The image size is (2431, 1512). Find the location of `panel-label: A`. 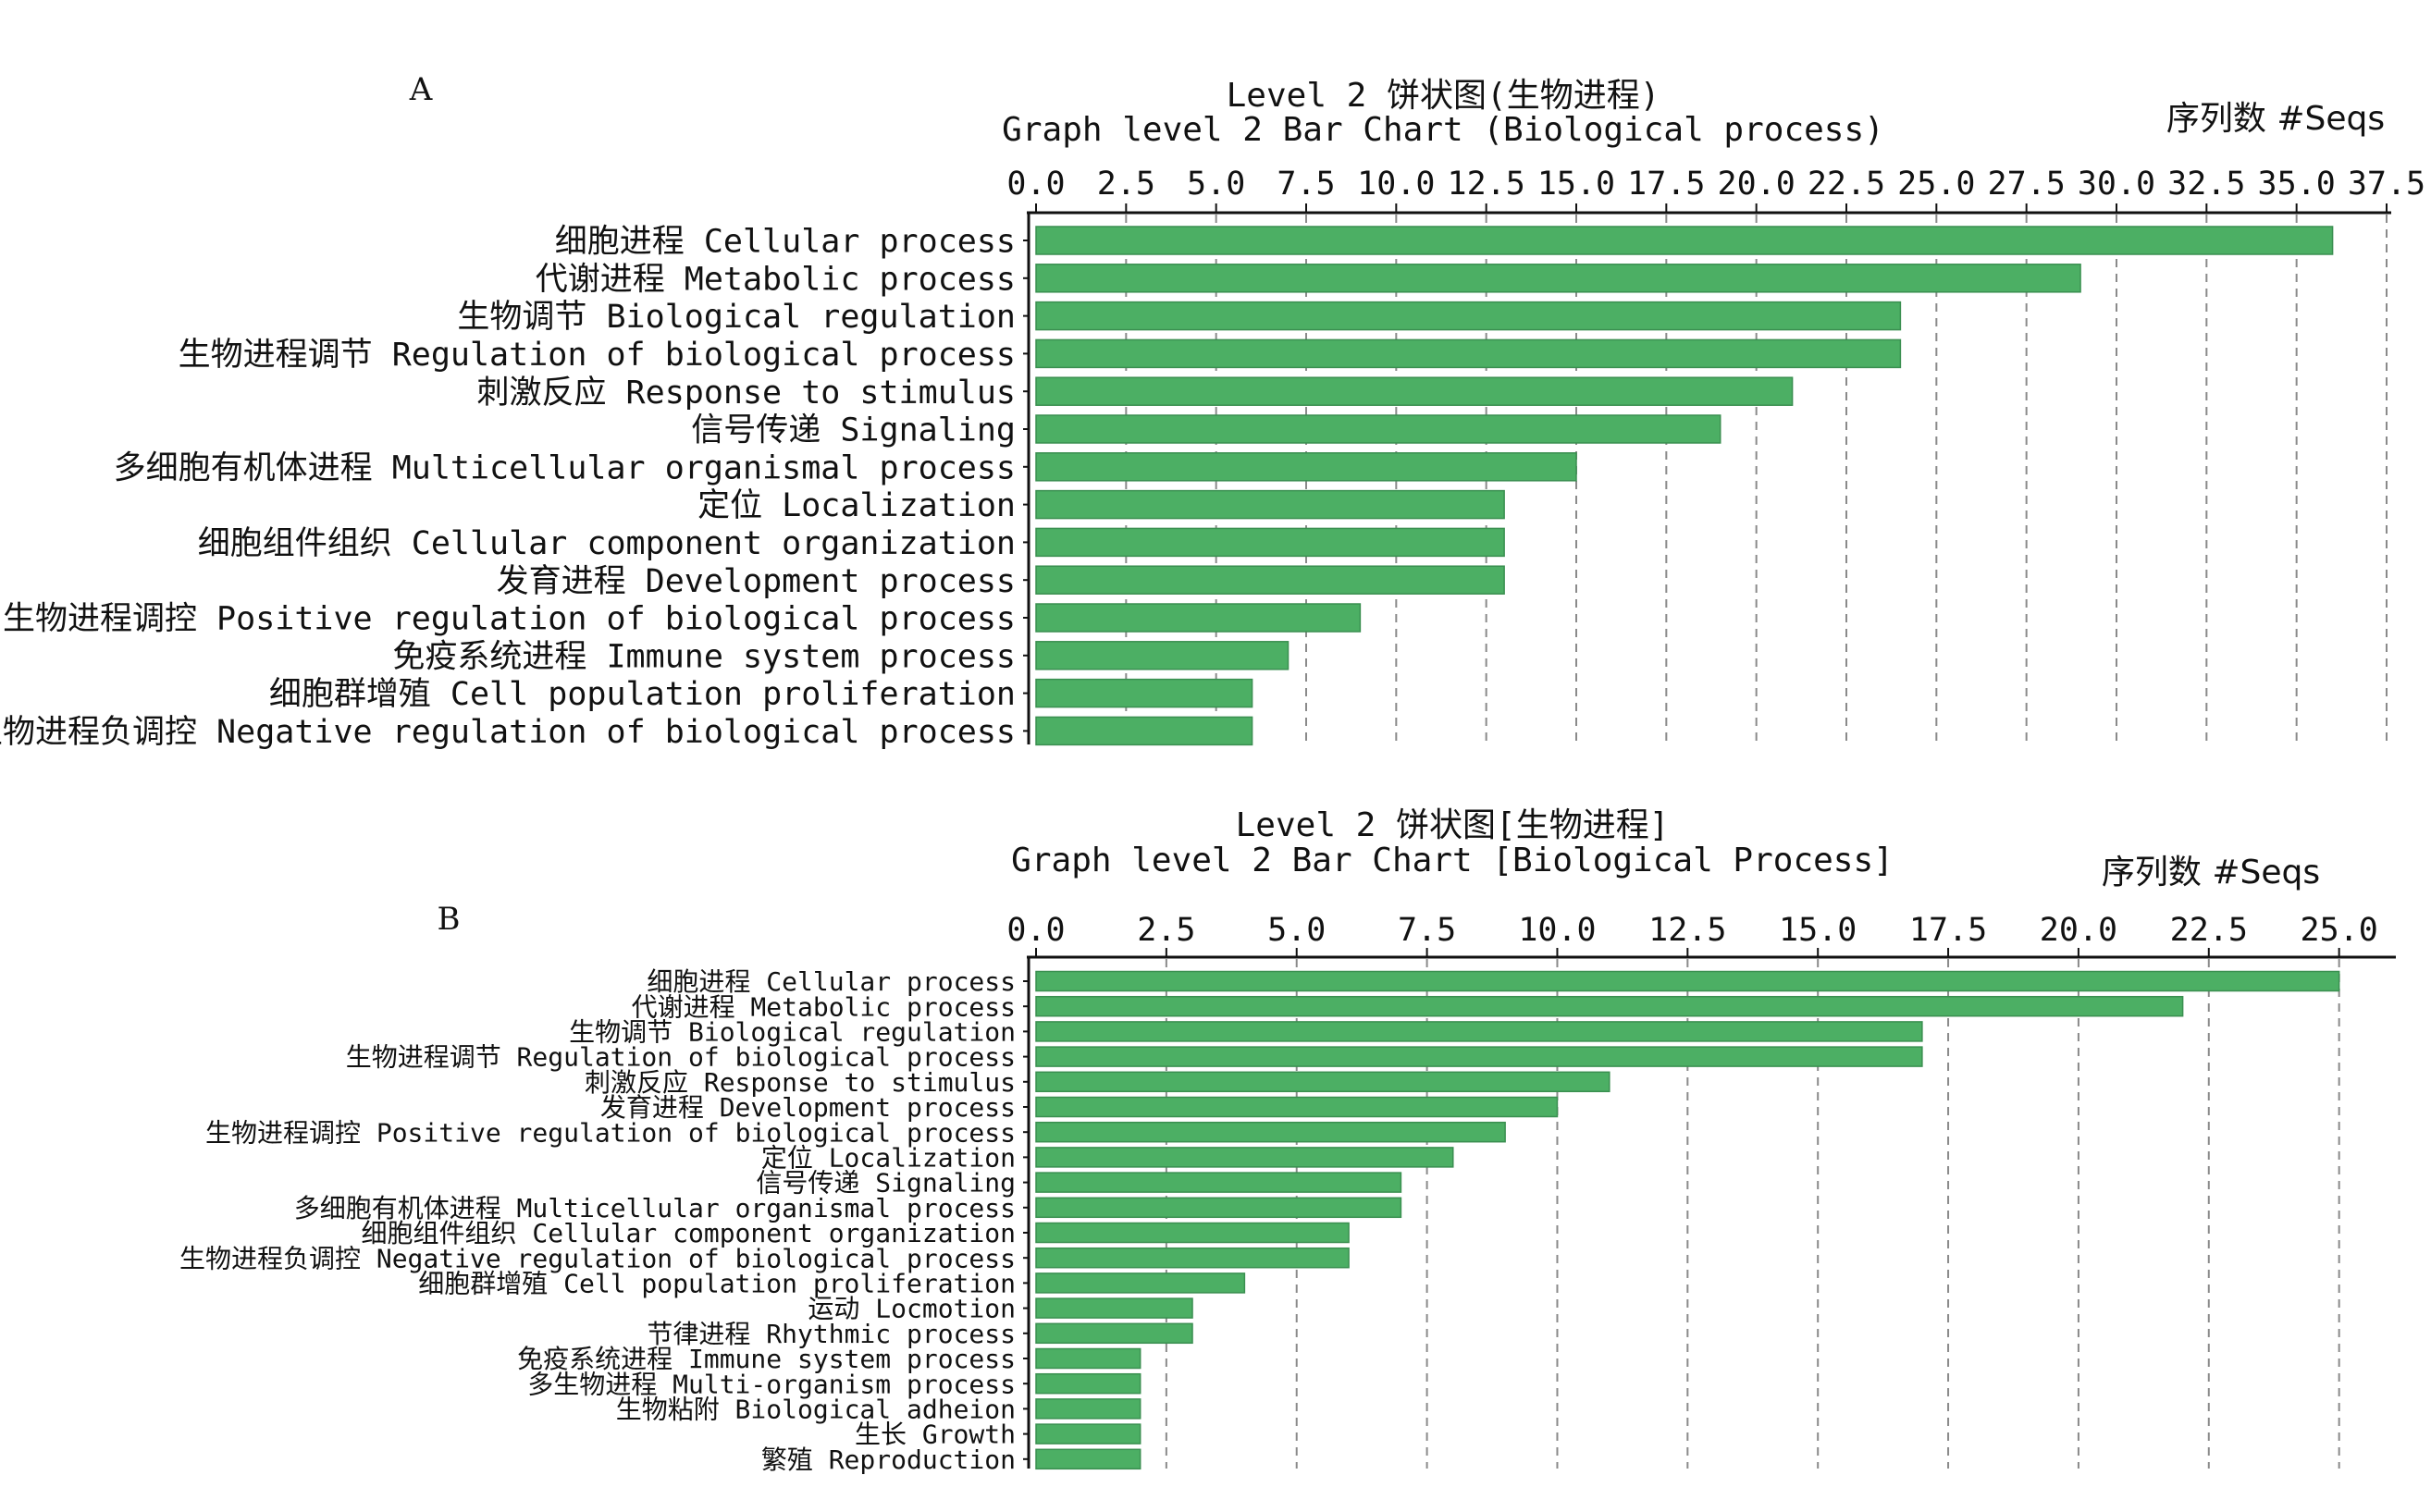

panel-label: A is located at coordinates (421, 89).